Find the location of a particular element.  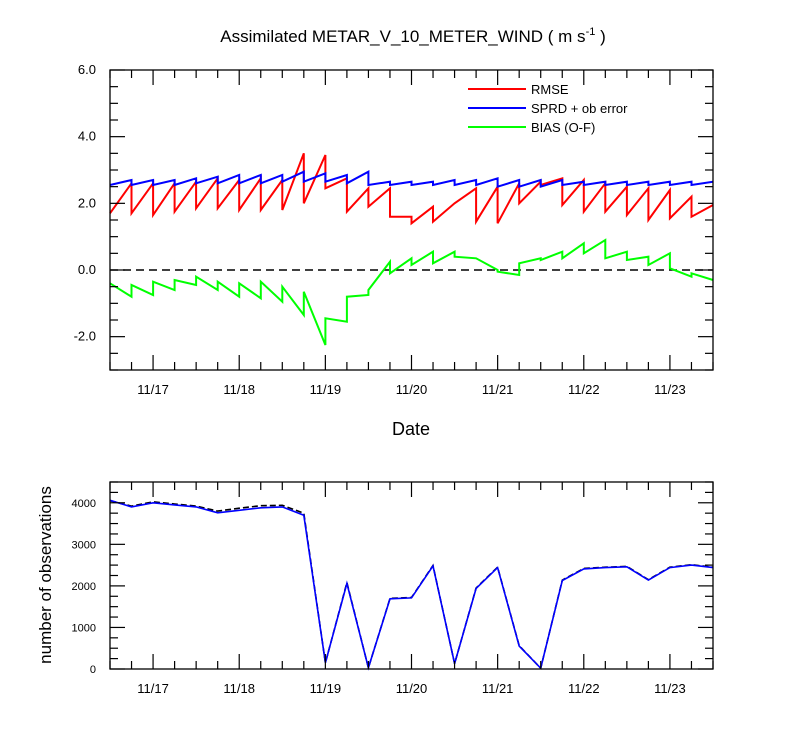

bot-y-tick-label: 3000 is located at coordinates (84, 545).